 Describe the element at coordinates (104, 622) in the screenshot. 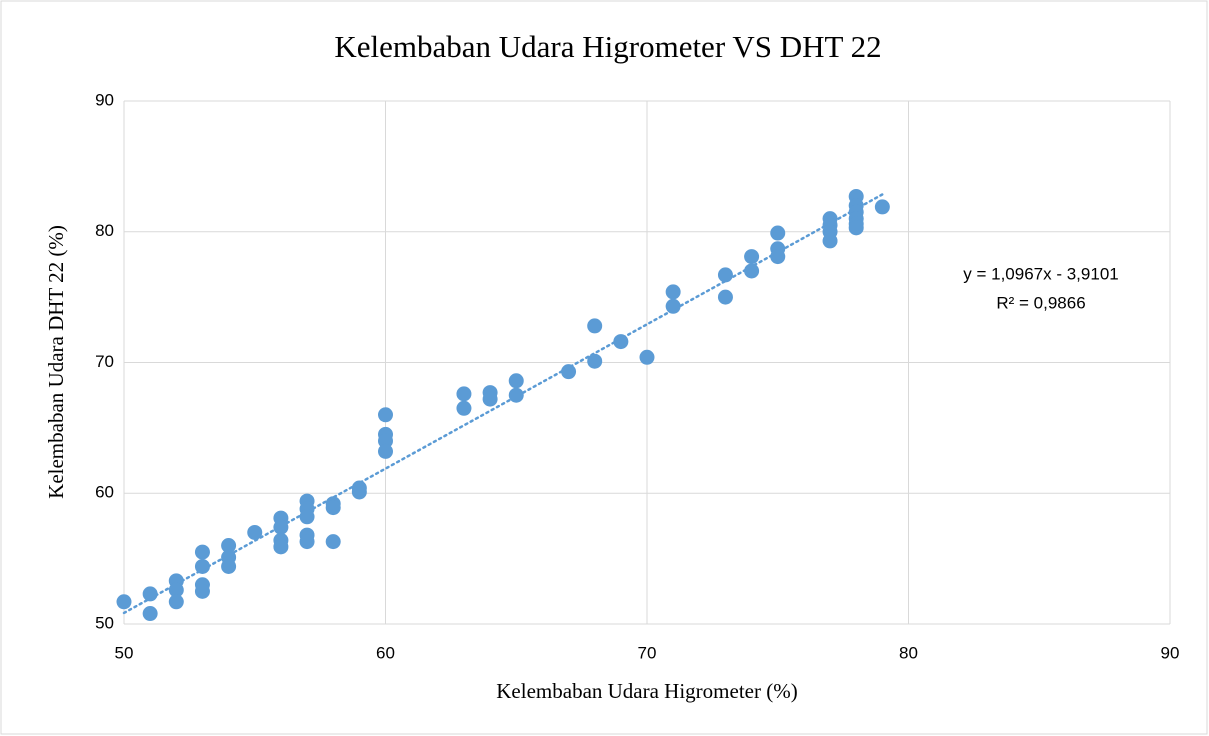

I see `y-tick-label: 50` at that location.